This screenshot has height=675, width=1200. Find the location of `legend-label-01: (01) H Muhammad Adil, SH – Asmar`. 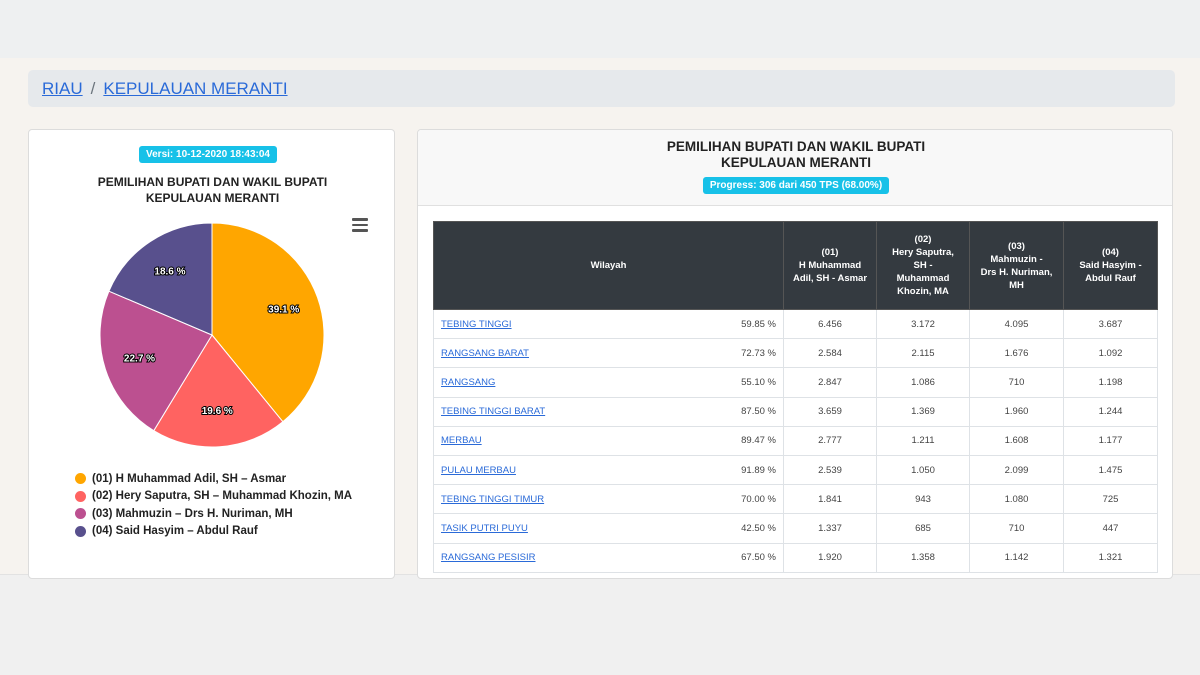

legend-label-01: (01) H Muhammad Adil, SH – Asmar is located at coordinates (189, 478).